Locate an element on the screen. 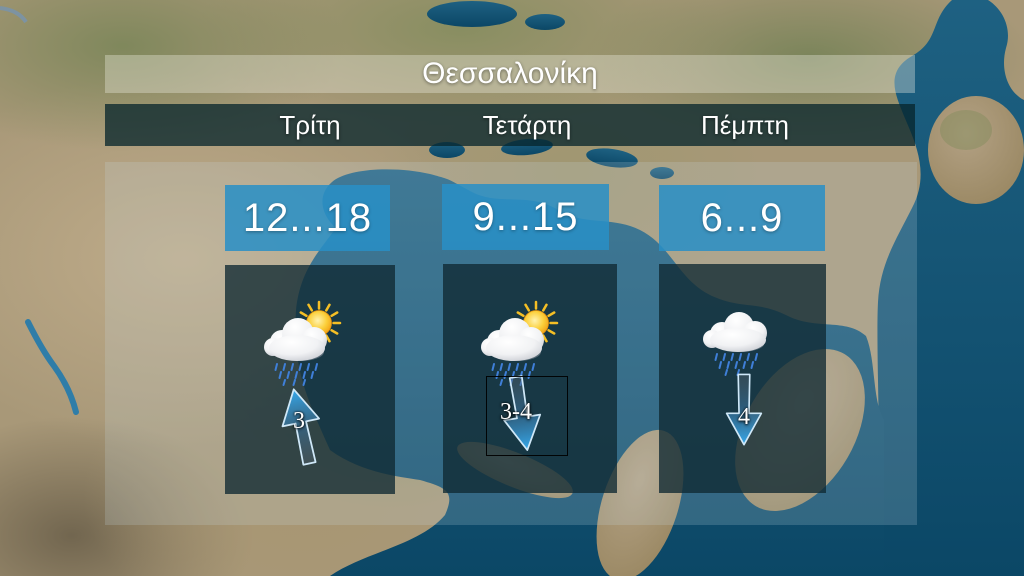 The height and width of the screenshot is (576, 1024). cloud-rain-icon is located at coordinates (740, 346).